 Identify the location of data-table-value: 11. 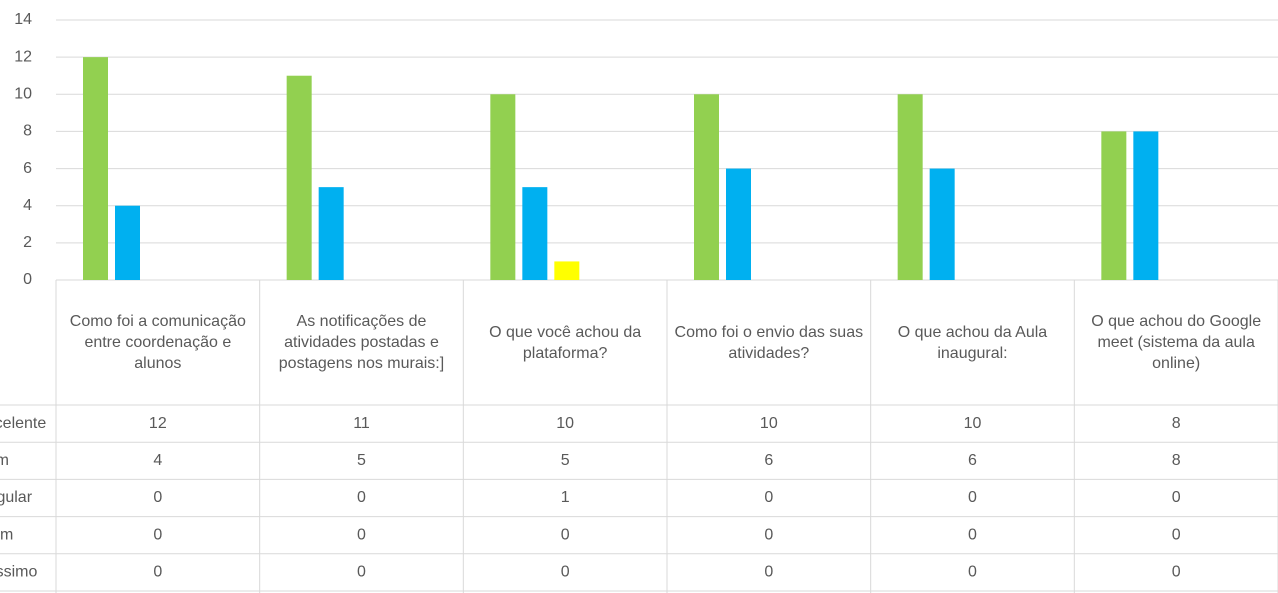
(361, 423).